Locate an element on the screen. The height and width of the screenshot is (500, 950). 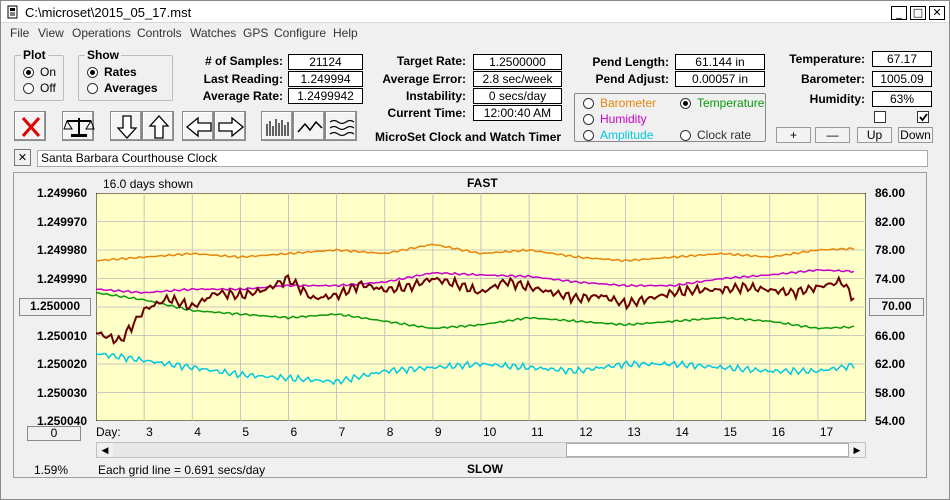
y-right-tick: 86.00 is located at coordinates (890, 193).